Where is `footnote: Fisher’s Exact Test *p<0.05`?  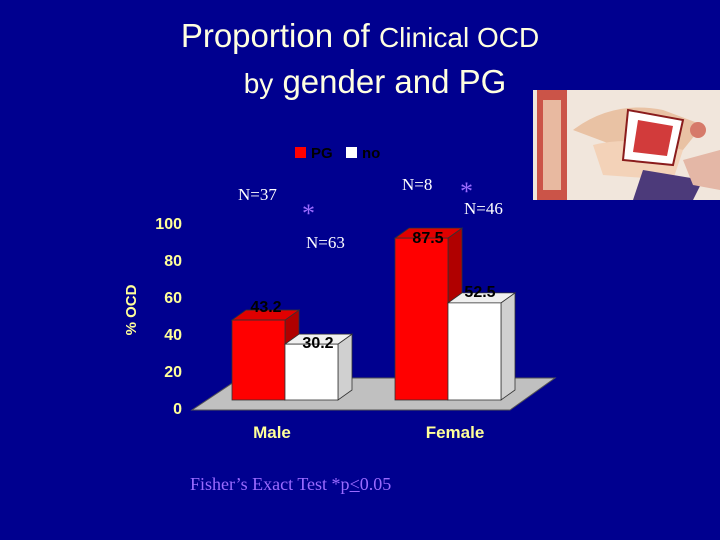
footnote: Fisher’s Exact Test *p<0.05 is located at coordinates (290, 484).